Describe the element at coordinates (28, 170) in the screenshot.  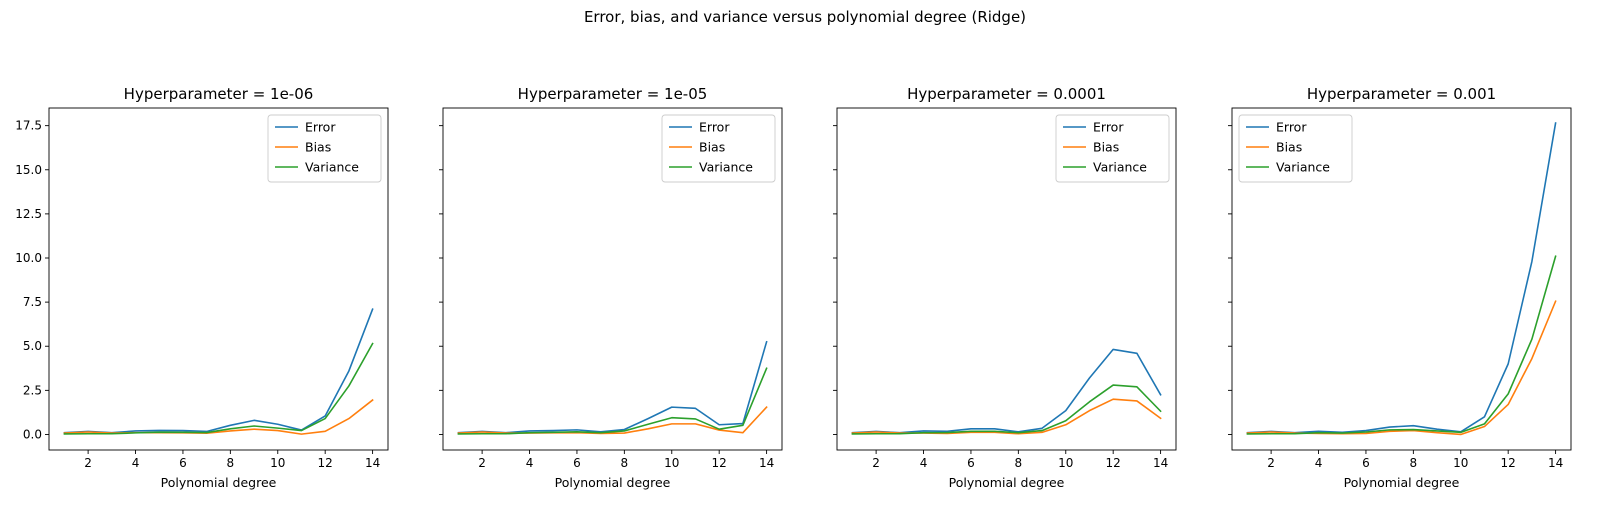
I see `y-tick-label: 15.0` at that location.